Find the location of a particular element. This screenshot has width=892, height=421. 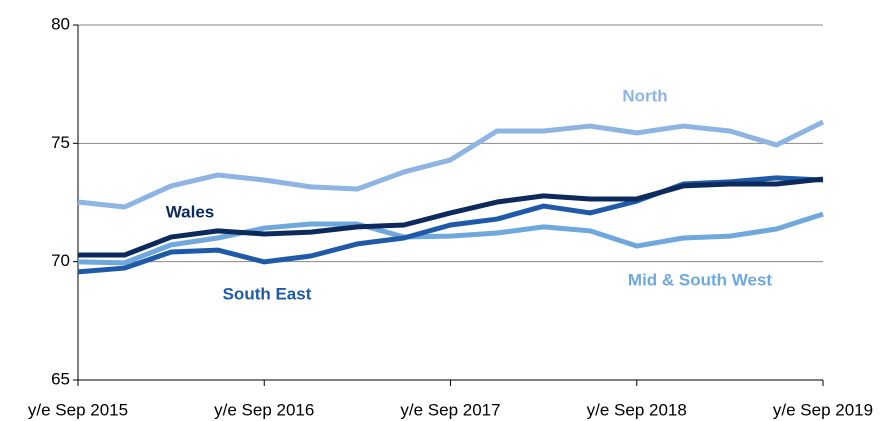

y-tick-label: 80 is located at coordinates (60, 23).